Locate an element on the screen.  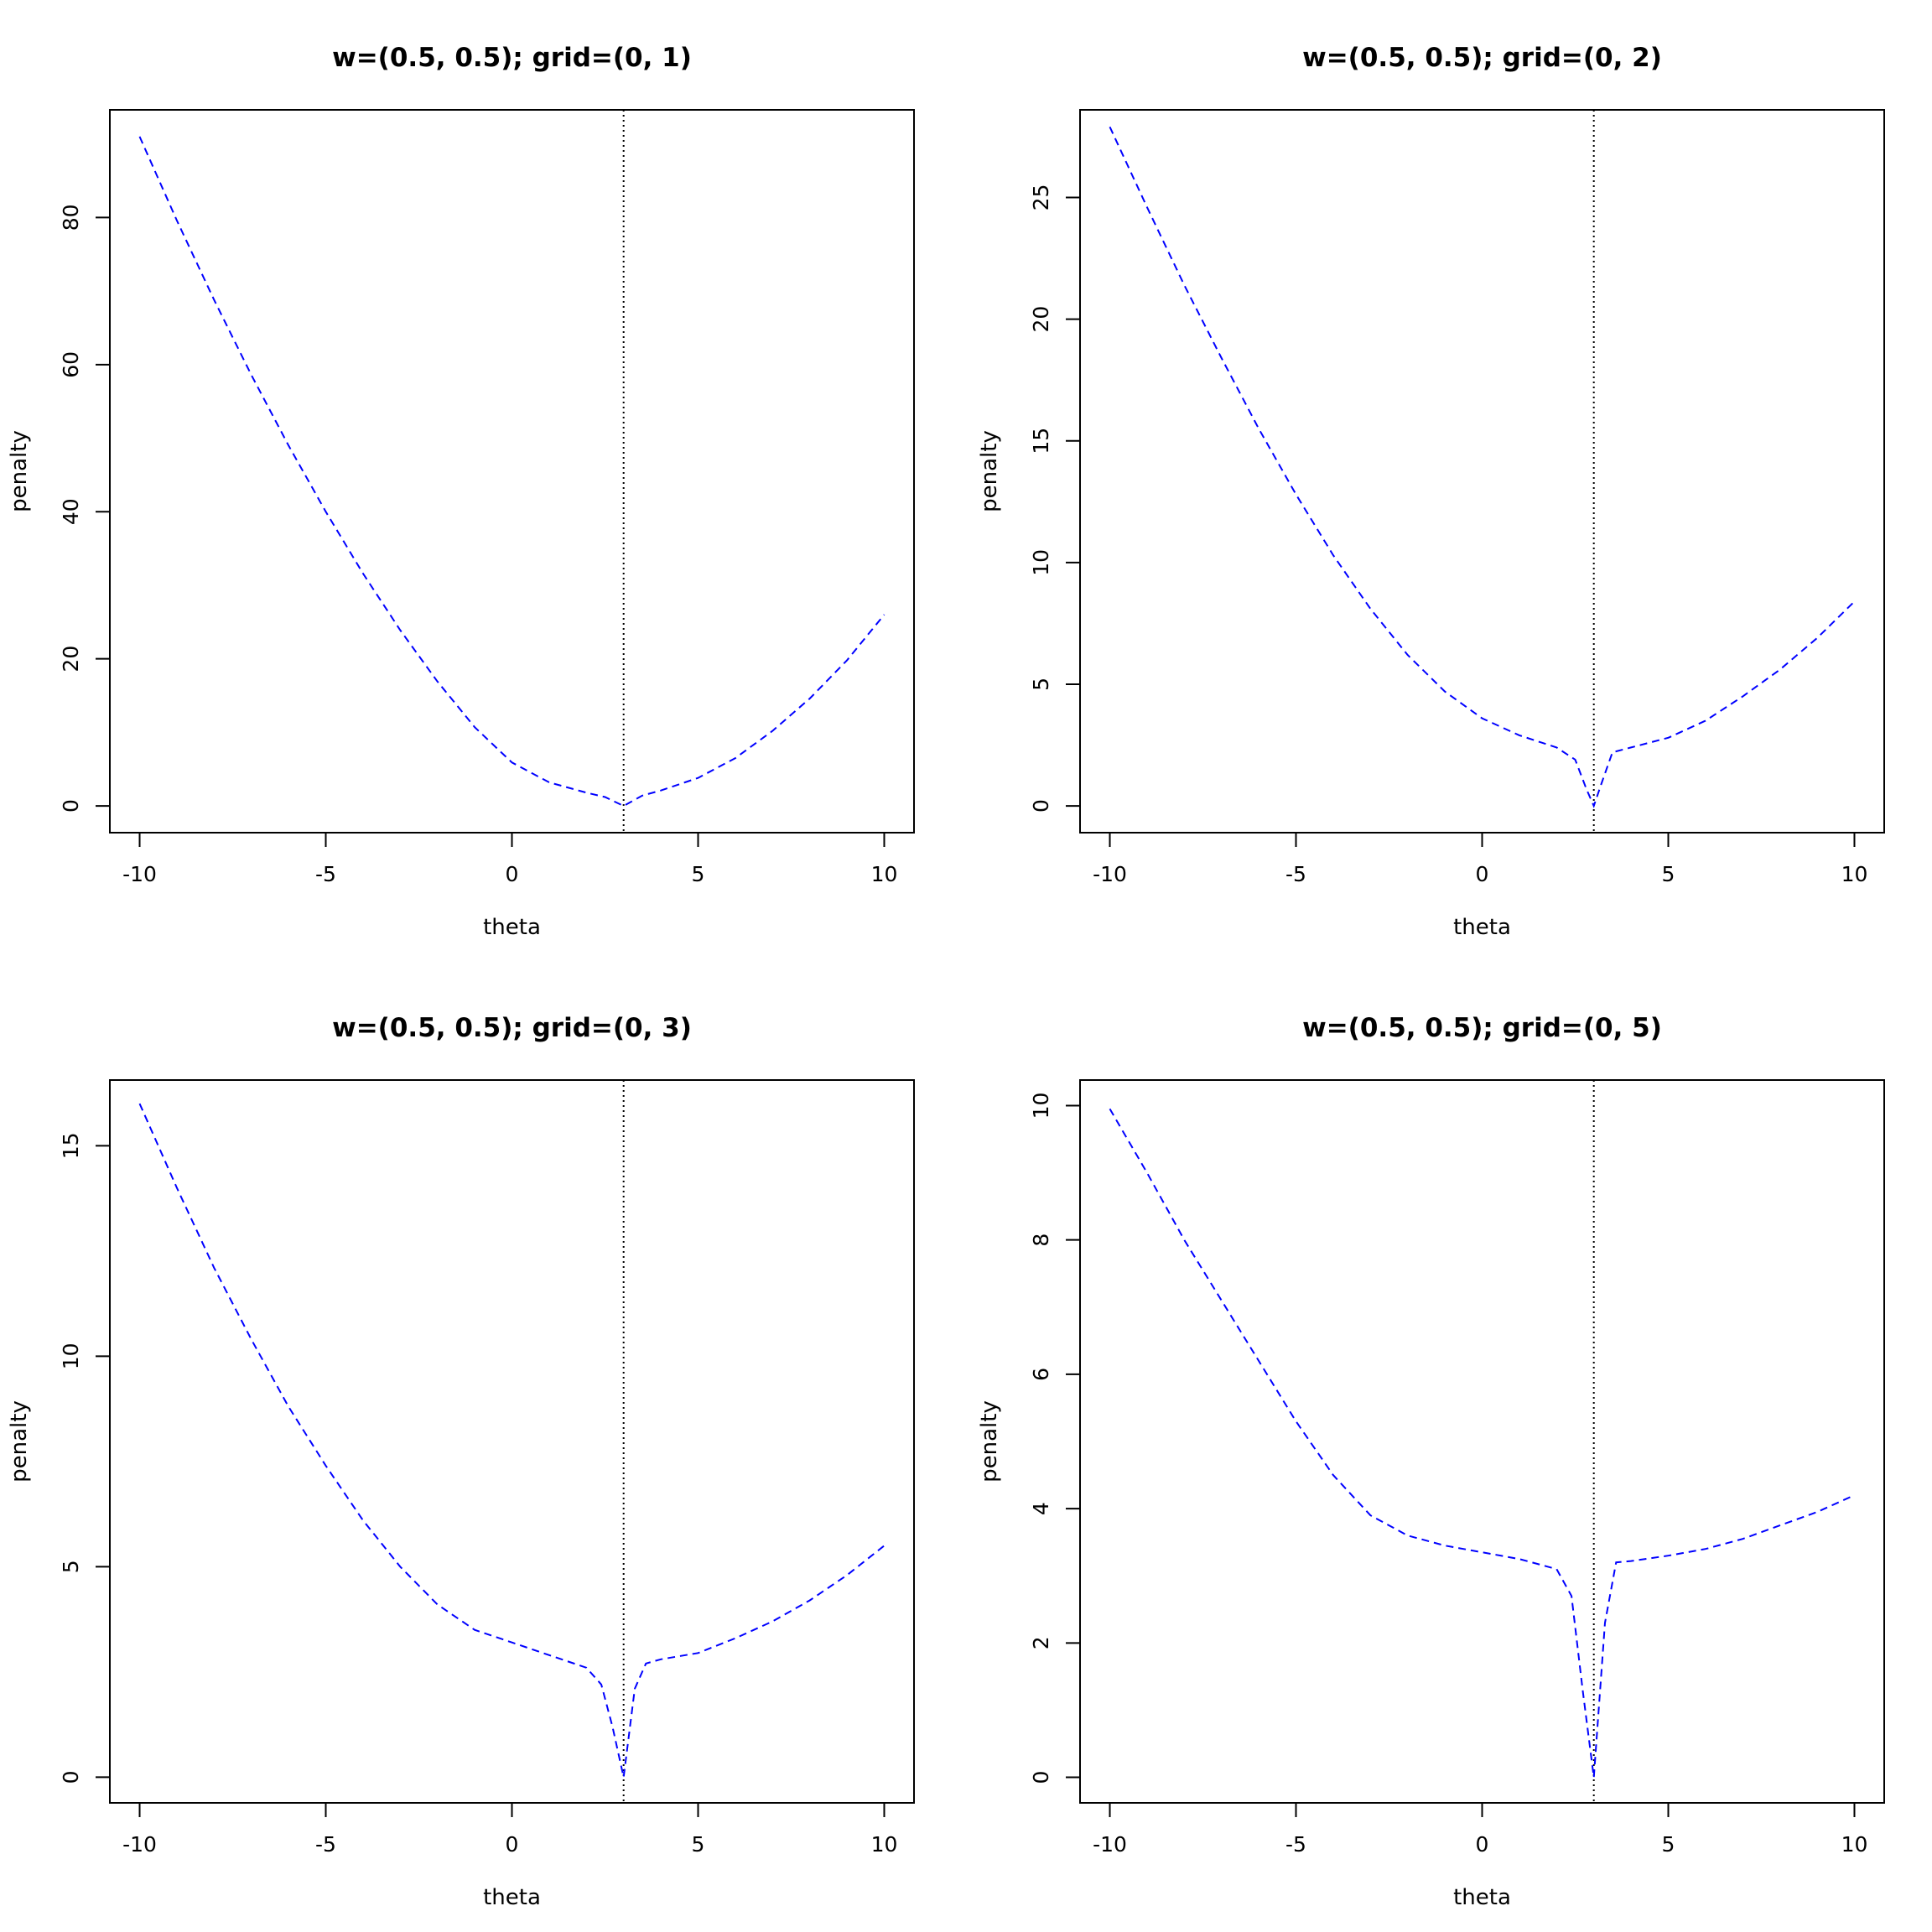
y-tick-label: 4 is located at coordinates (1041, 1508).